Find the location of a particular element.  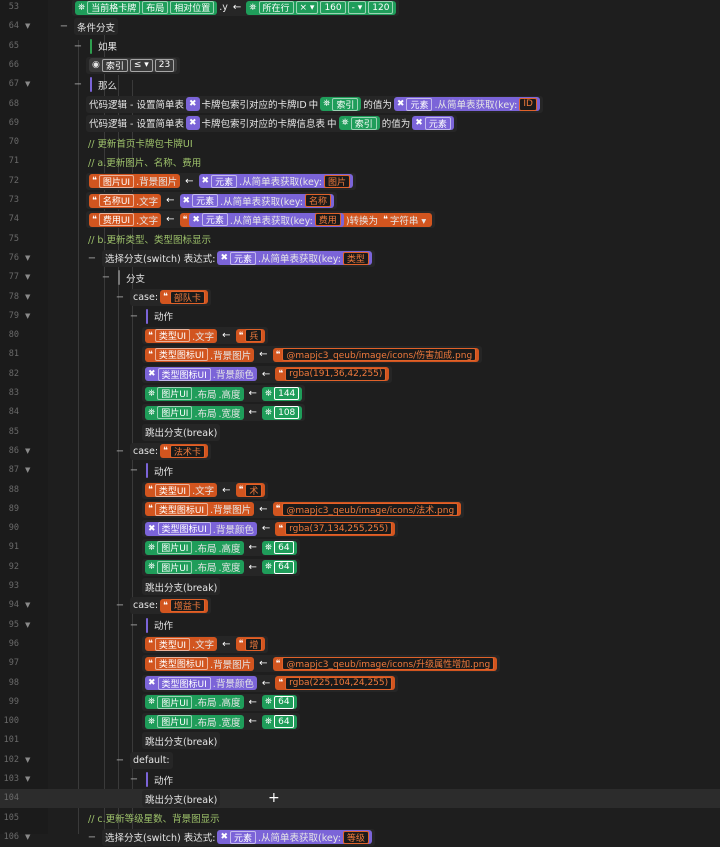

value-chip: ❝ rgba(225,104,24,255) is located at coordinates (335, 683).